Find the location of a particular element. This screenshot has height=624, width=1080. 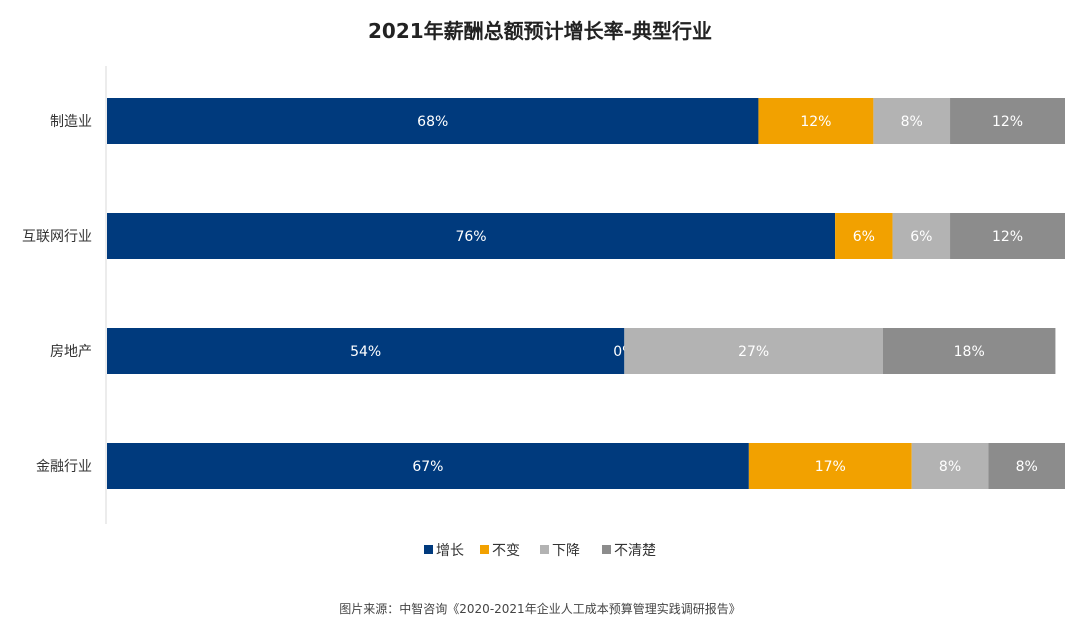

data-label: 67% is located at coordinates (427, 467).